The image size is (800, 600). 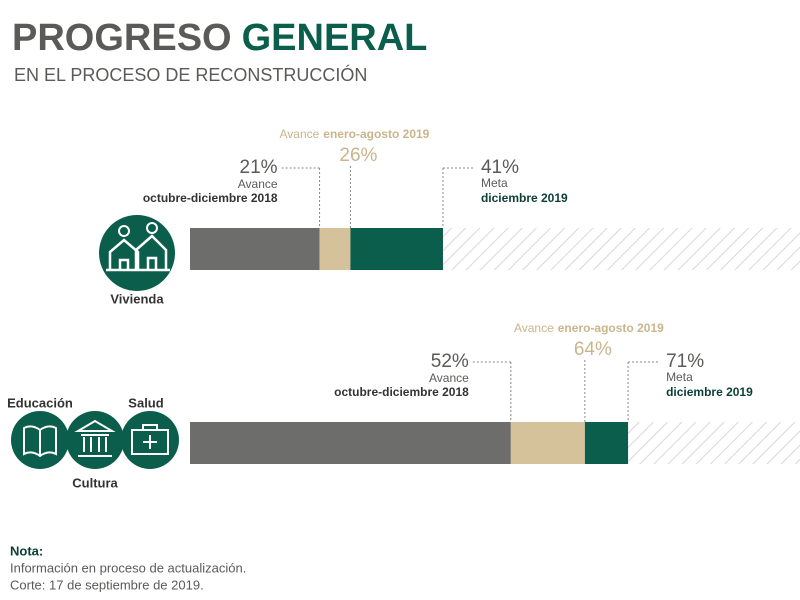 What do you see at coordinates (500, 167) in the screenshot?
I see `value-label: 41%` at bounding box center [500, 167].